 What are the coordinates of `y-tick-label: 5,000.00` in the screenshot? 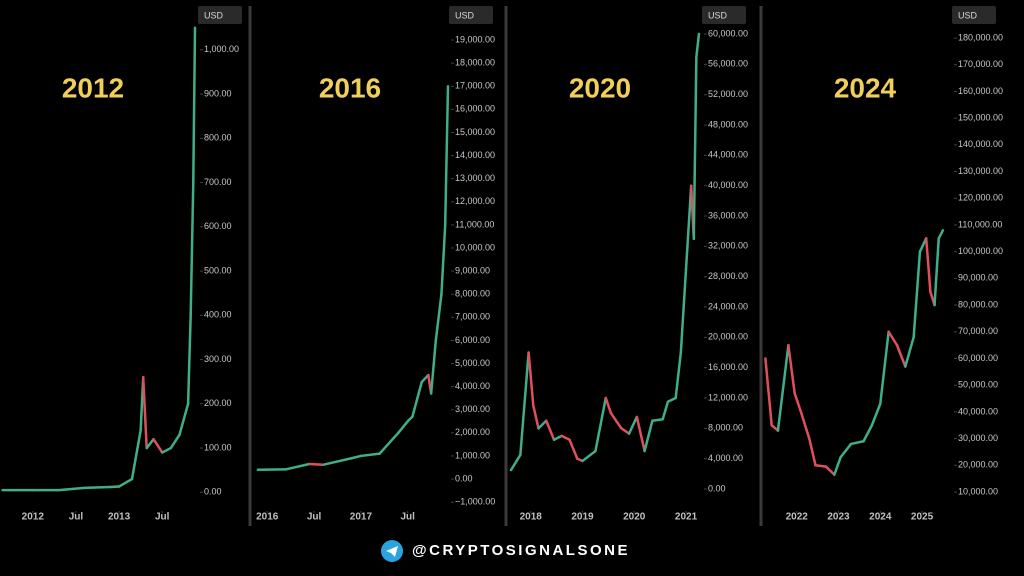 It's located at (472, 363).